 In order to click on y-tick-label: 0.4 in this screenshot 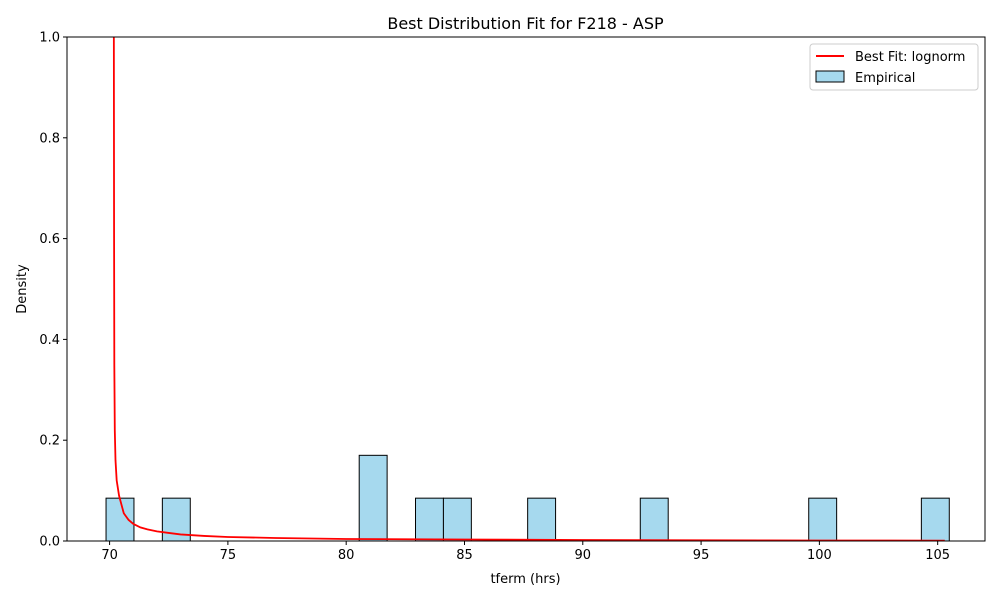, I will do `click(49, 340)`.